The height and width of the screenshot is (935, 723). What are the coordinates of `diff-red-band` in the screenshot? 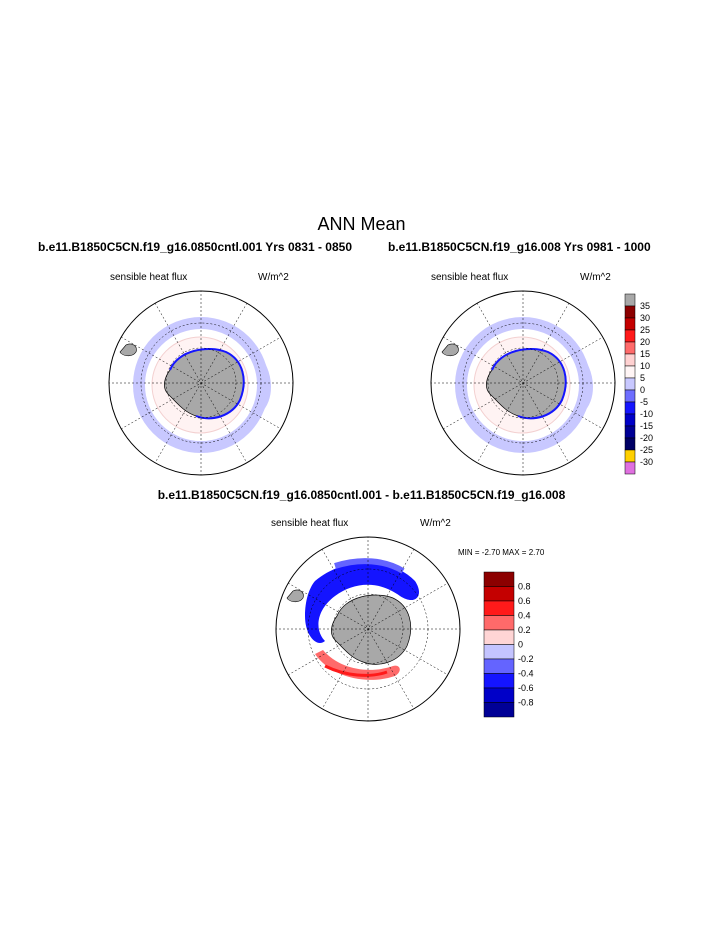 It's located at (357, 665).